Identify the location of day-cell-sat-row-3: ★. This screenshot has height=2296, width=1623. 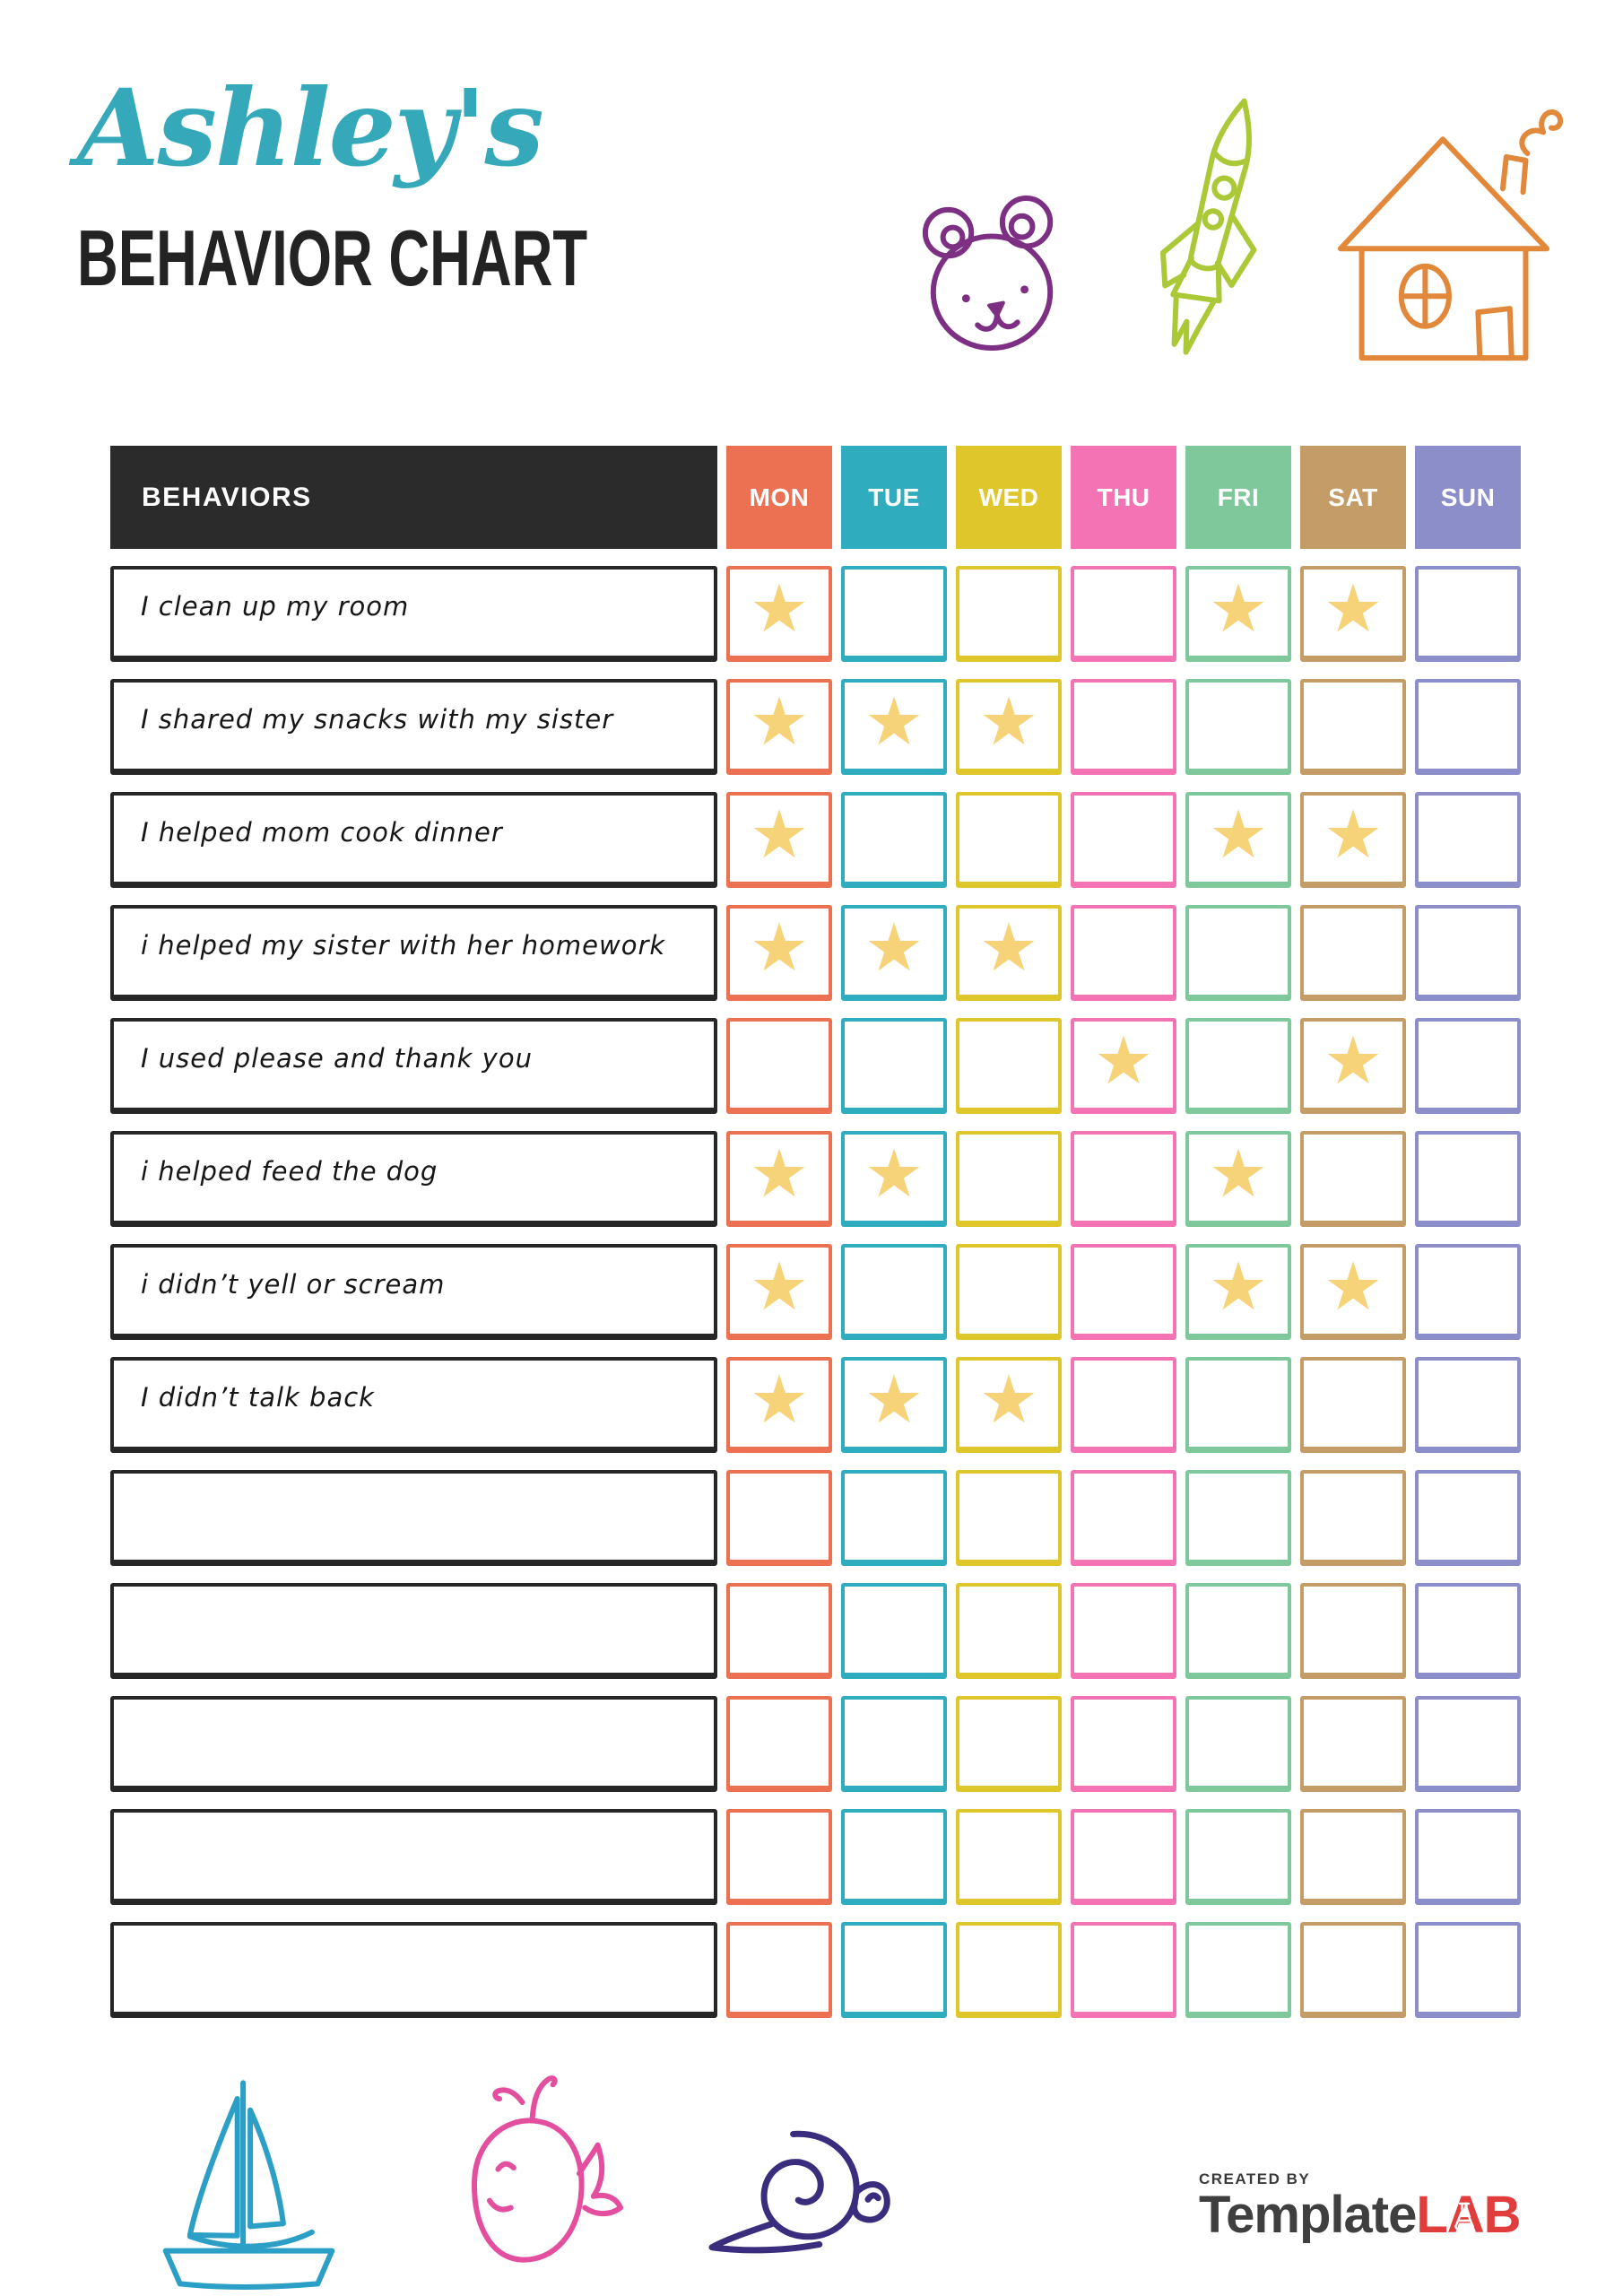
(1353, 840).